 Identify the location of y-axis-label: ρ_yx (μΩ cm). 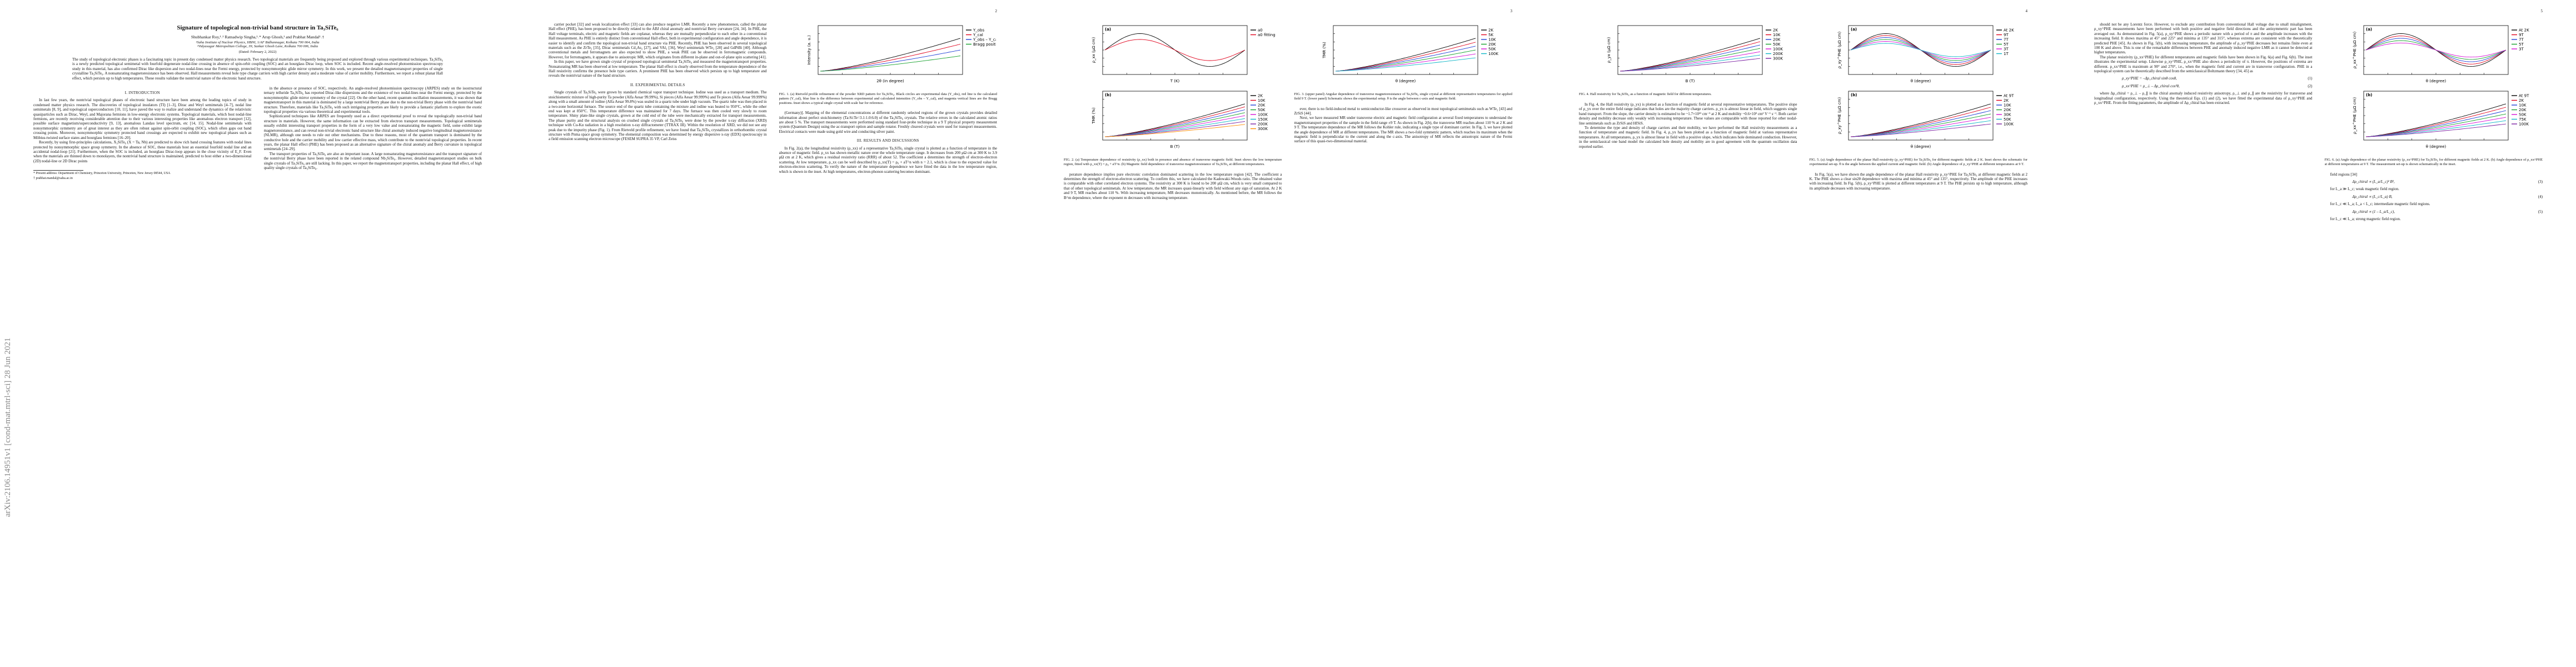
(1609, 50).